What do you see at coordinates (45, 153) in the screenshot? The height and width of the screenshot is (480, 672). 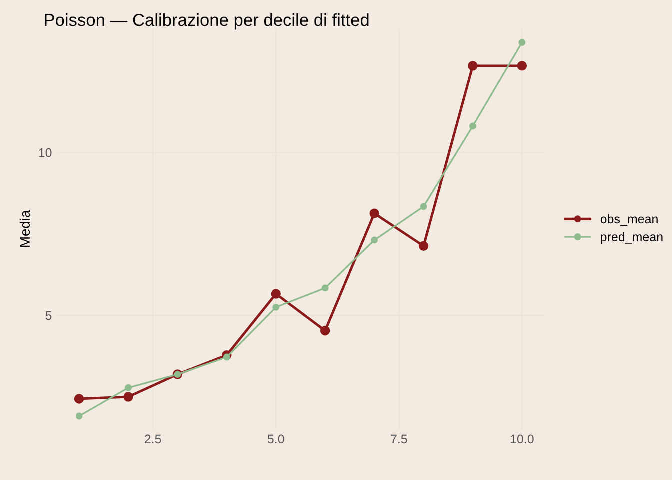 I see `y-tick-label: 10` at bounding box center [45, 153].